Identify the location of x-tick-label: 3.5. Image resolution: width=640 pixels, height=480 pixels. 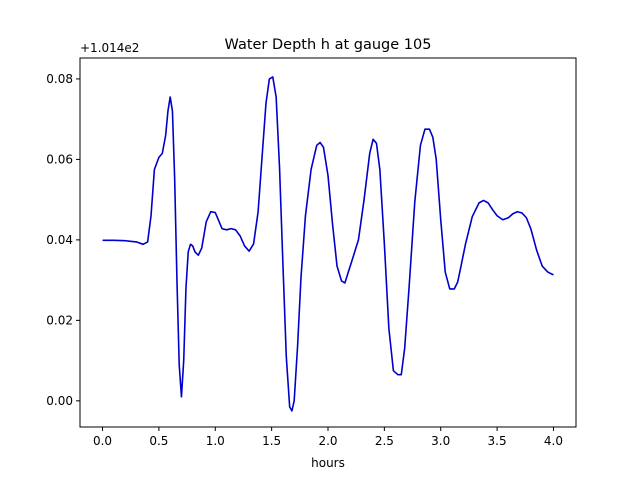
(497, 441).